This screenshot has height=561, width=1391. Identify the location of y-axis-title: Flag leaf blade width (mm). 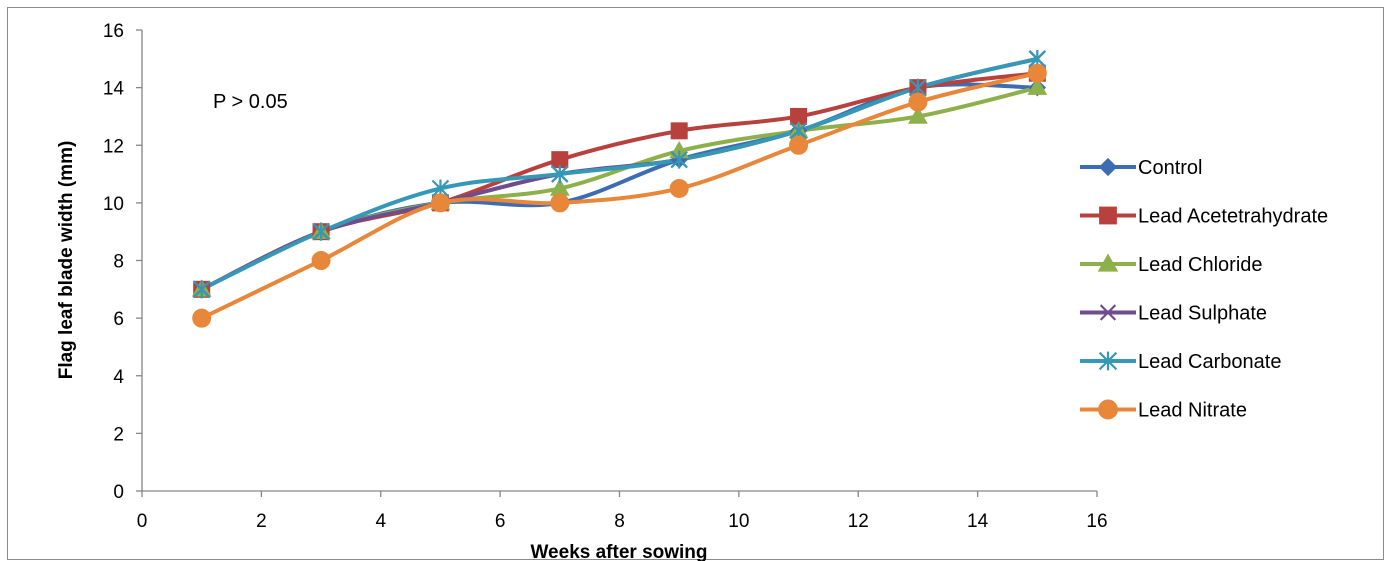
(66, 260).